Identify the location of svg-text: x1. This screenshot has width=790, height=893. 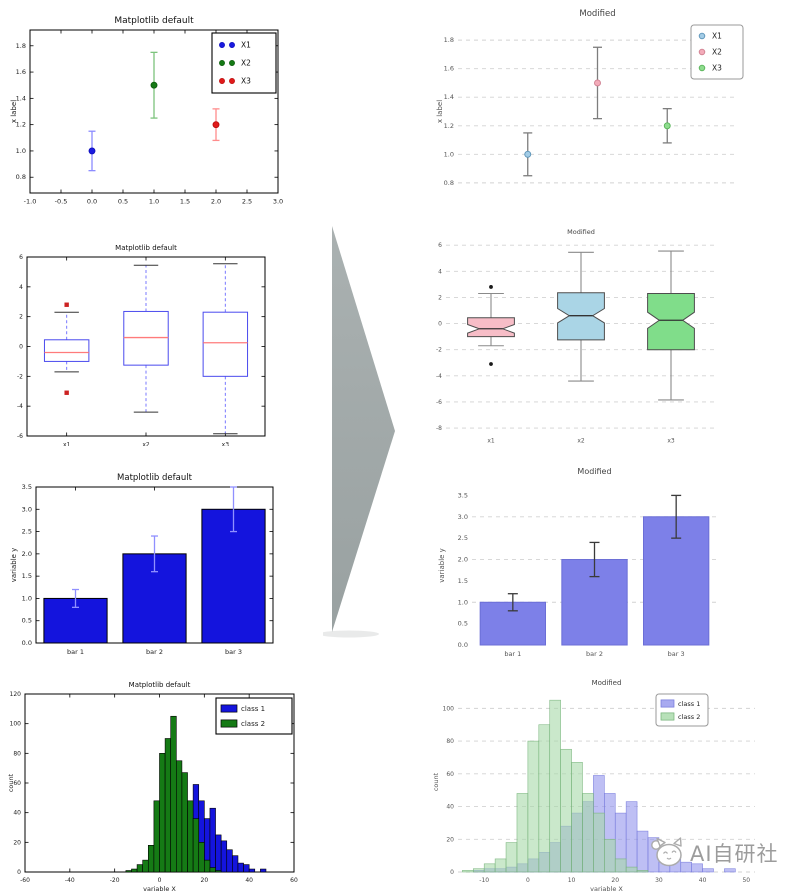
(67, 444).